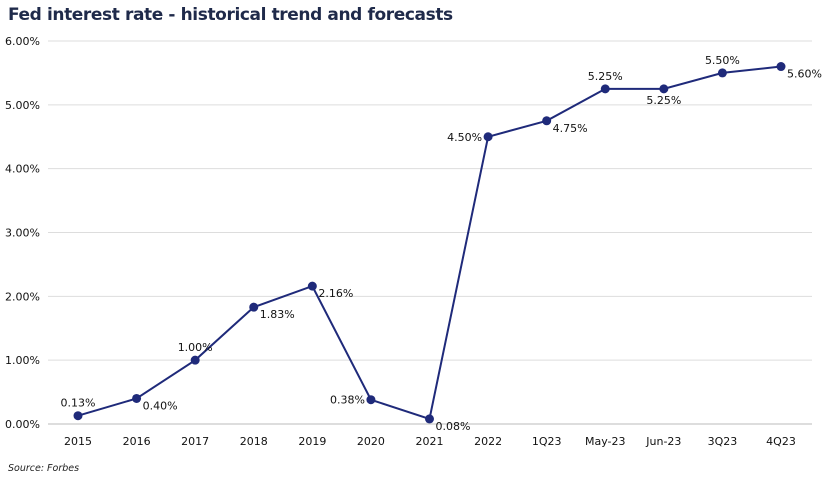  Describe the element at coordinates (78, 403) in the screenshot. I see `data-label: 0.13%` at that location.